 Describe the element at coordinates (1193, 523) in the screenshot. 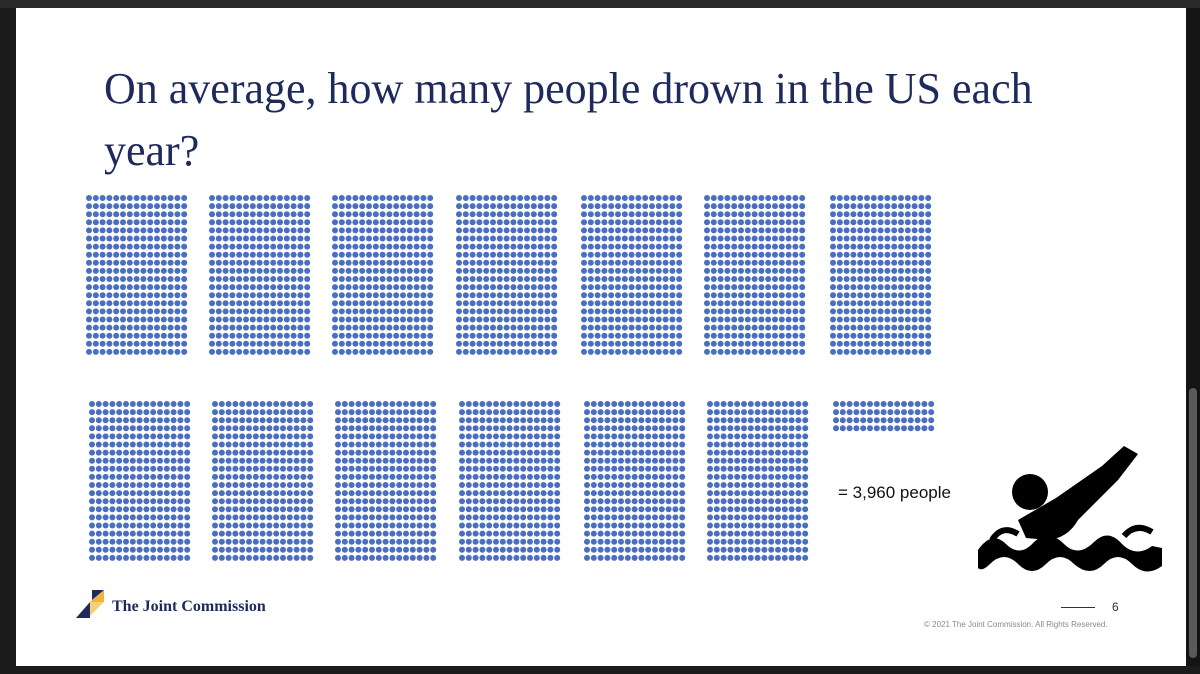

I see `scrollbar-thumb` at that location.